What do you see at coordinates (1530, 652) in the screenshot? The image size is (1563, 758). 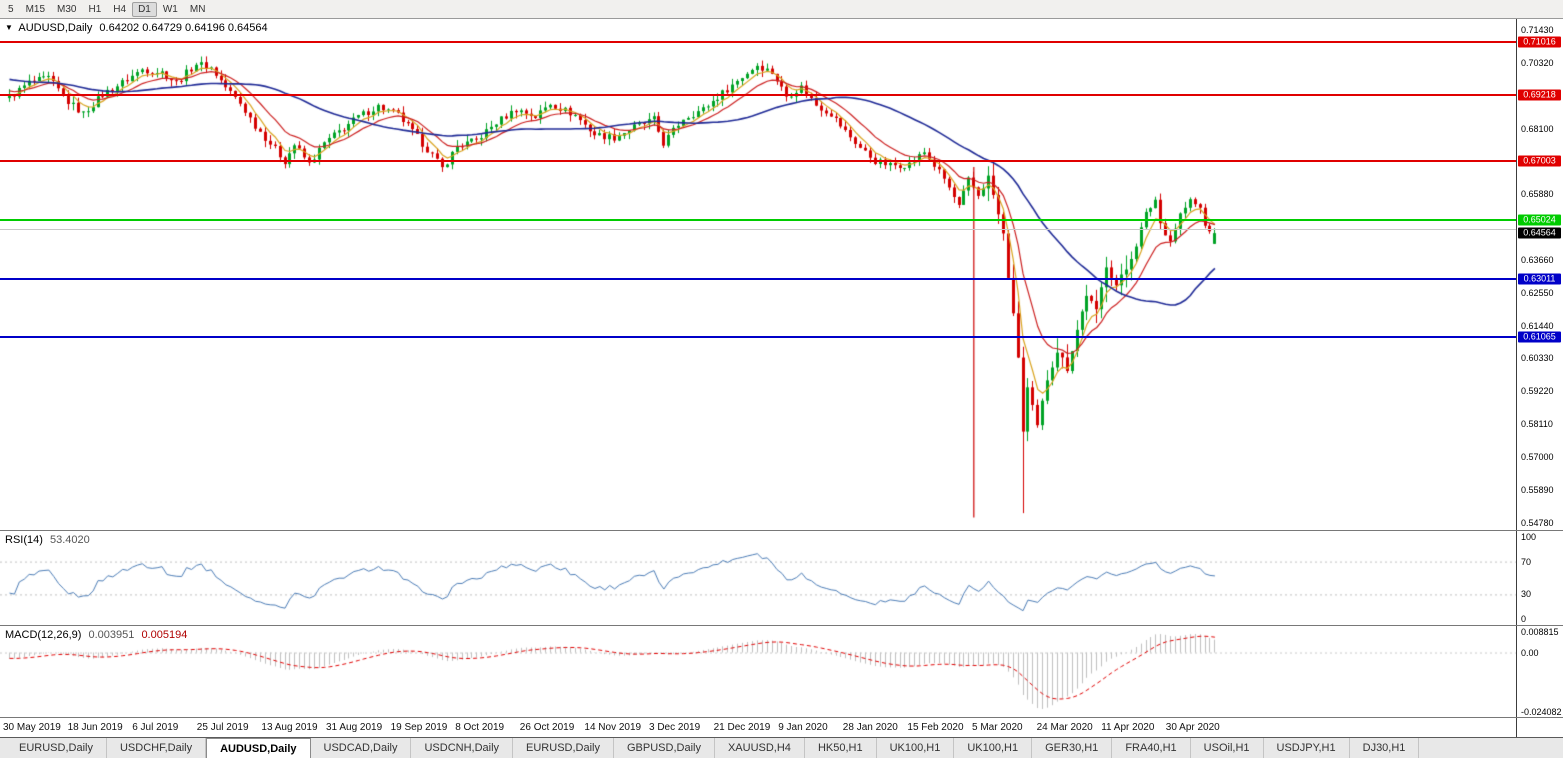 I see `macd-axis-tick: 0.00` at bounding box center [1530, 652].